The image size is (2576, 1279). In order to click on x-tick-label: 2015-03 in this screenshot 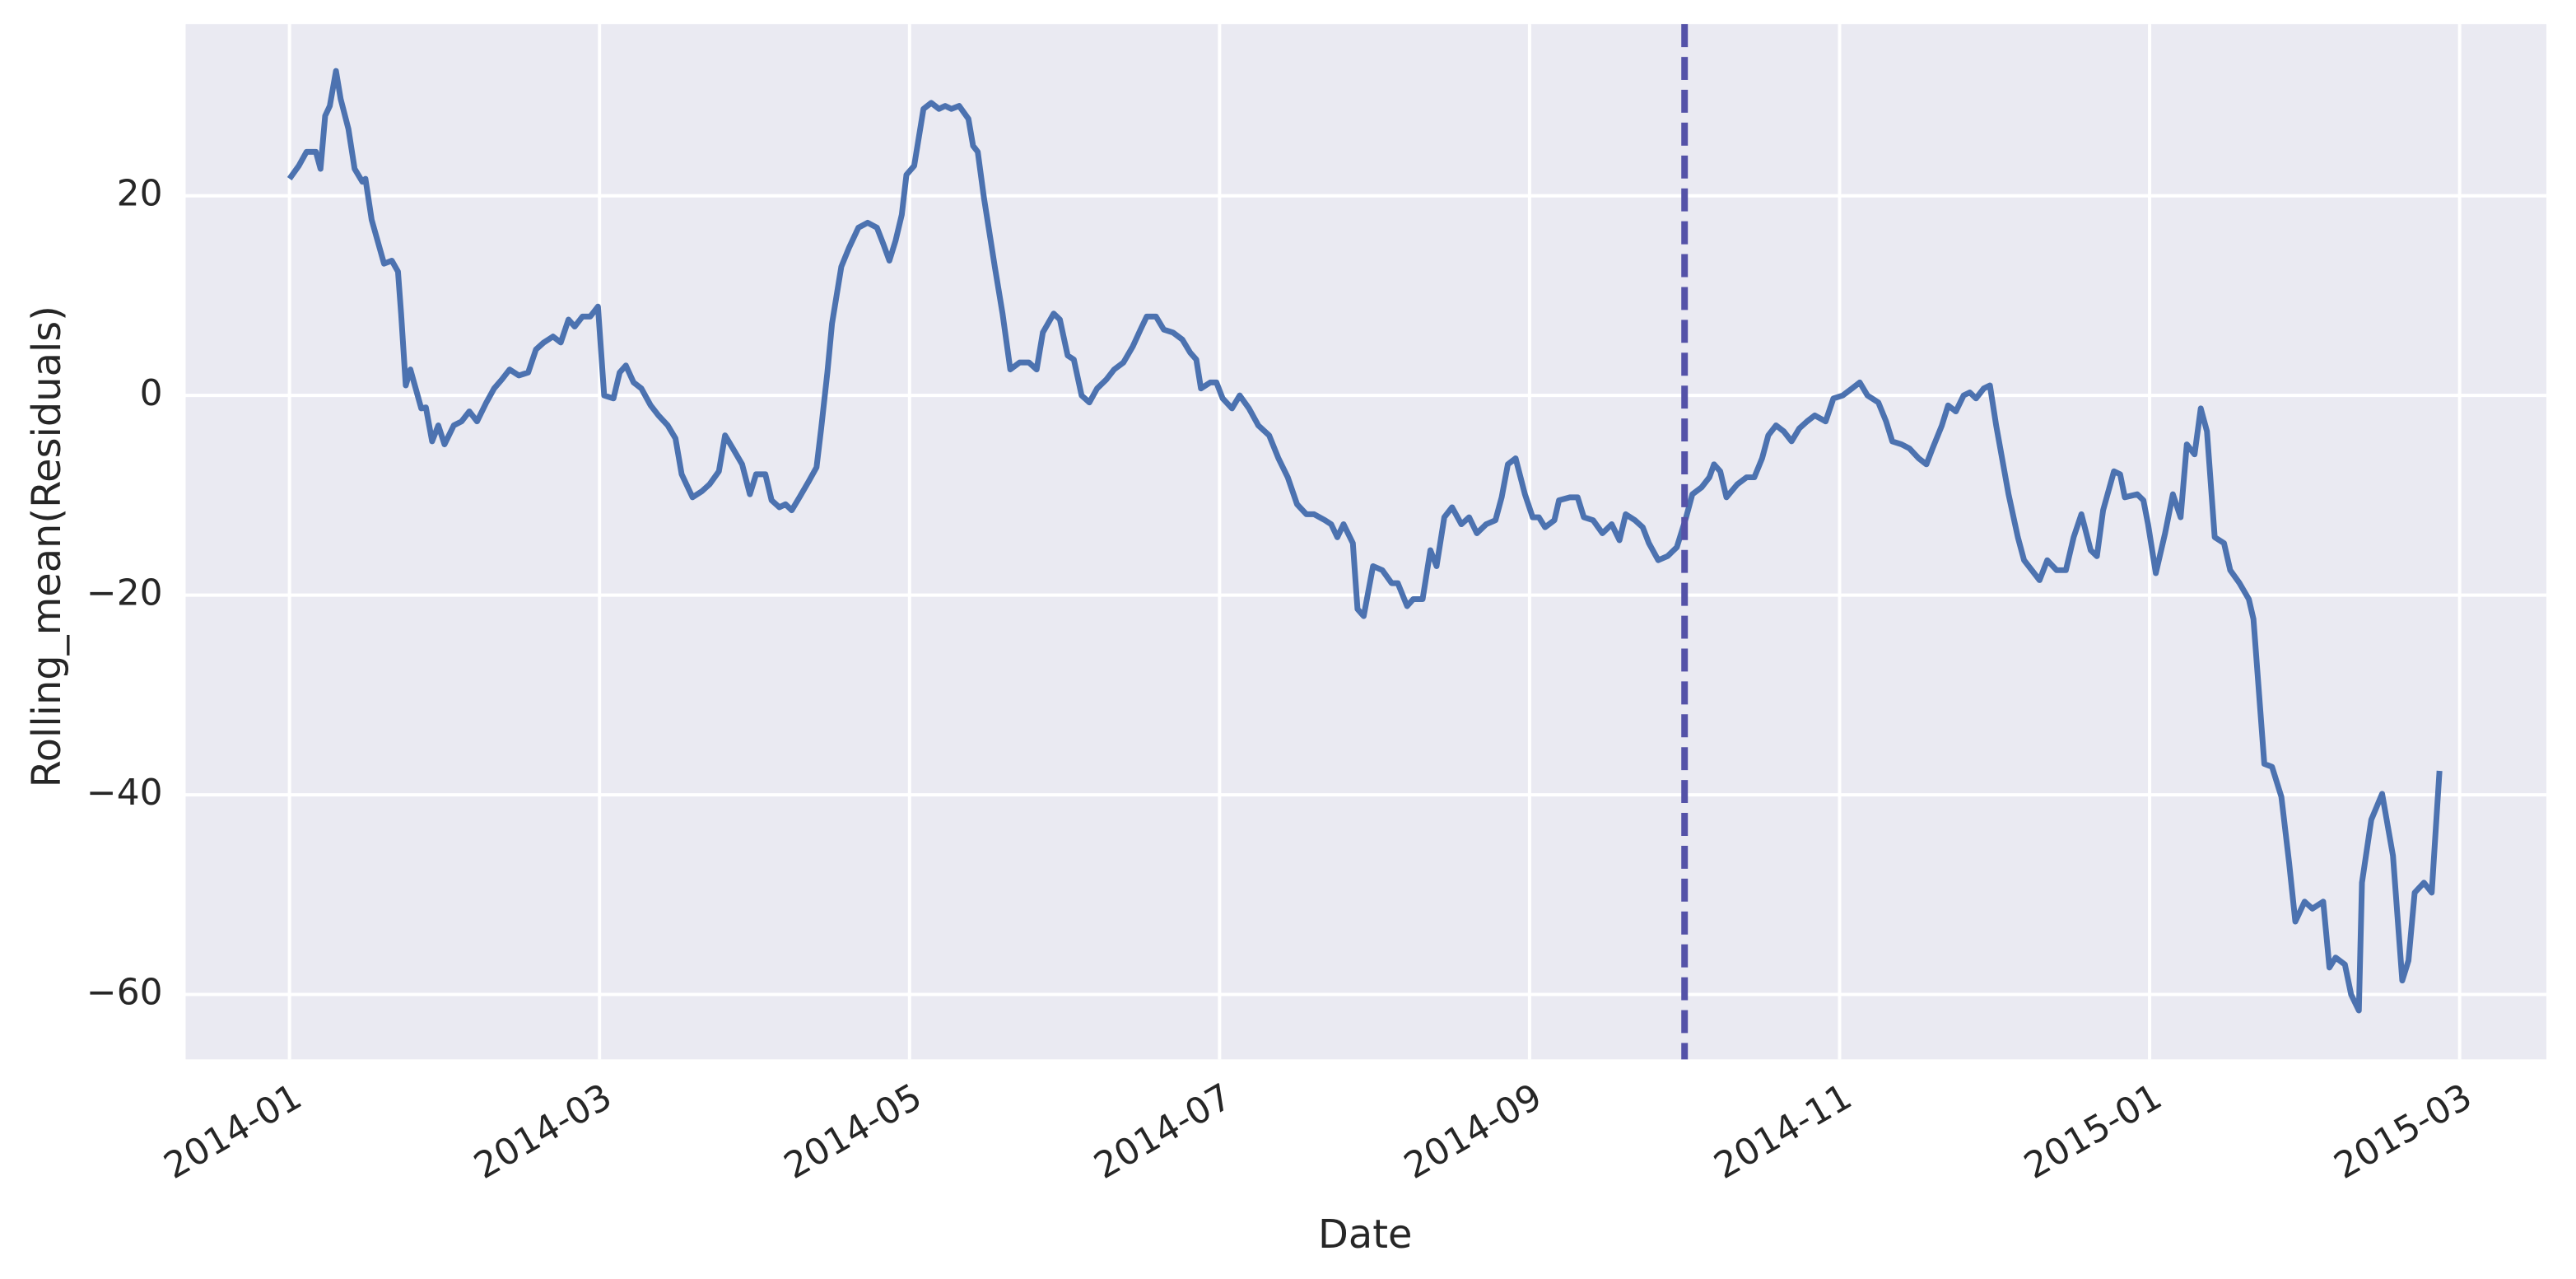, I will do `click(2403, 1132)`.